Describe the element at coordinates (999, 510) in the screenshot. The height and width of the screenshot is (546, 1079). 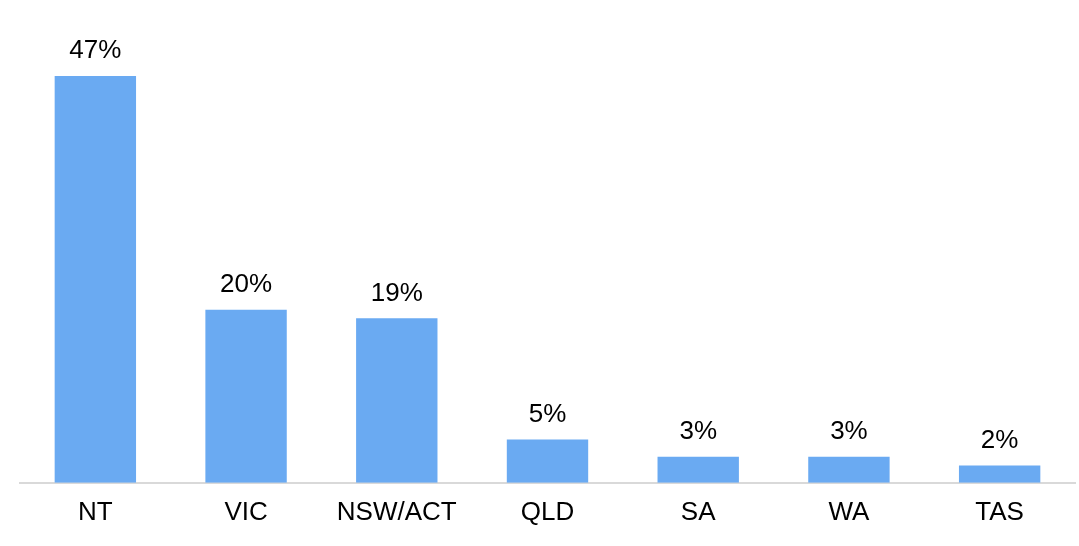
I see `x-tick-label: TAS` at that location.